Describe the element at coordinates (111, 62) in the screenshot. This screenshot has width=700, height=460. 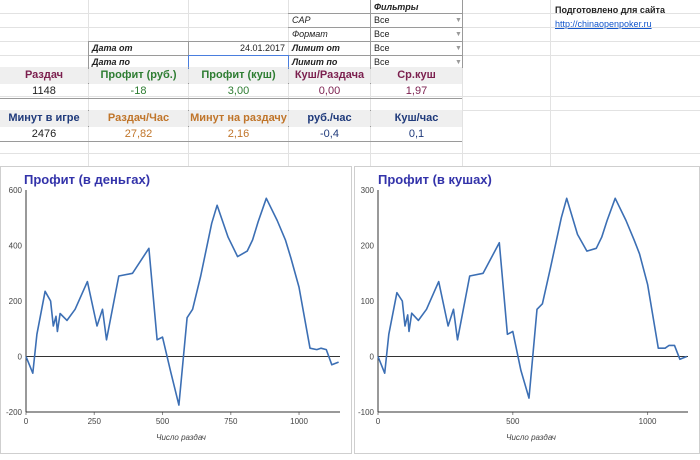
I see `date-to-label: Дата по` at that location.